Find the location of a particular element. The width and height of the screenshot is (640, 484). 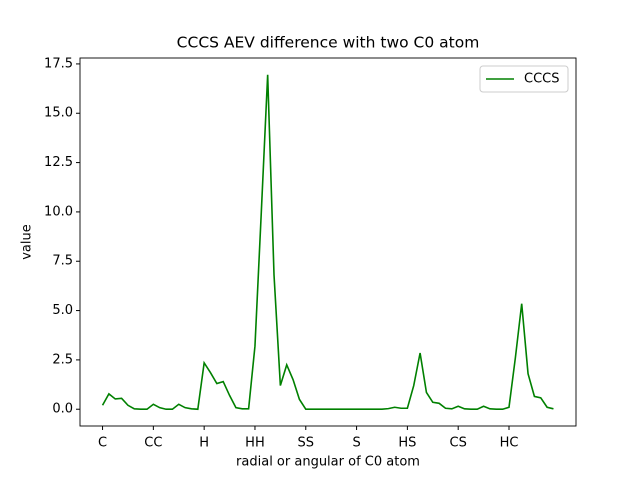

y-tick-label: 7.5 is located at coordinates (62, 261).